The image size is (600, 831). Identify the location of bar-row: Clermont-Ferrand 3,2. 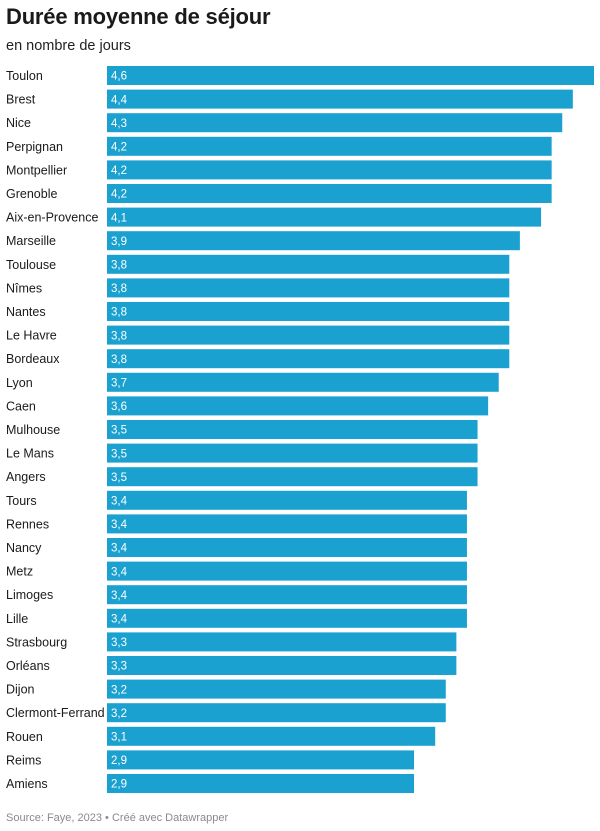
(226, 713).